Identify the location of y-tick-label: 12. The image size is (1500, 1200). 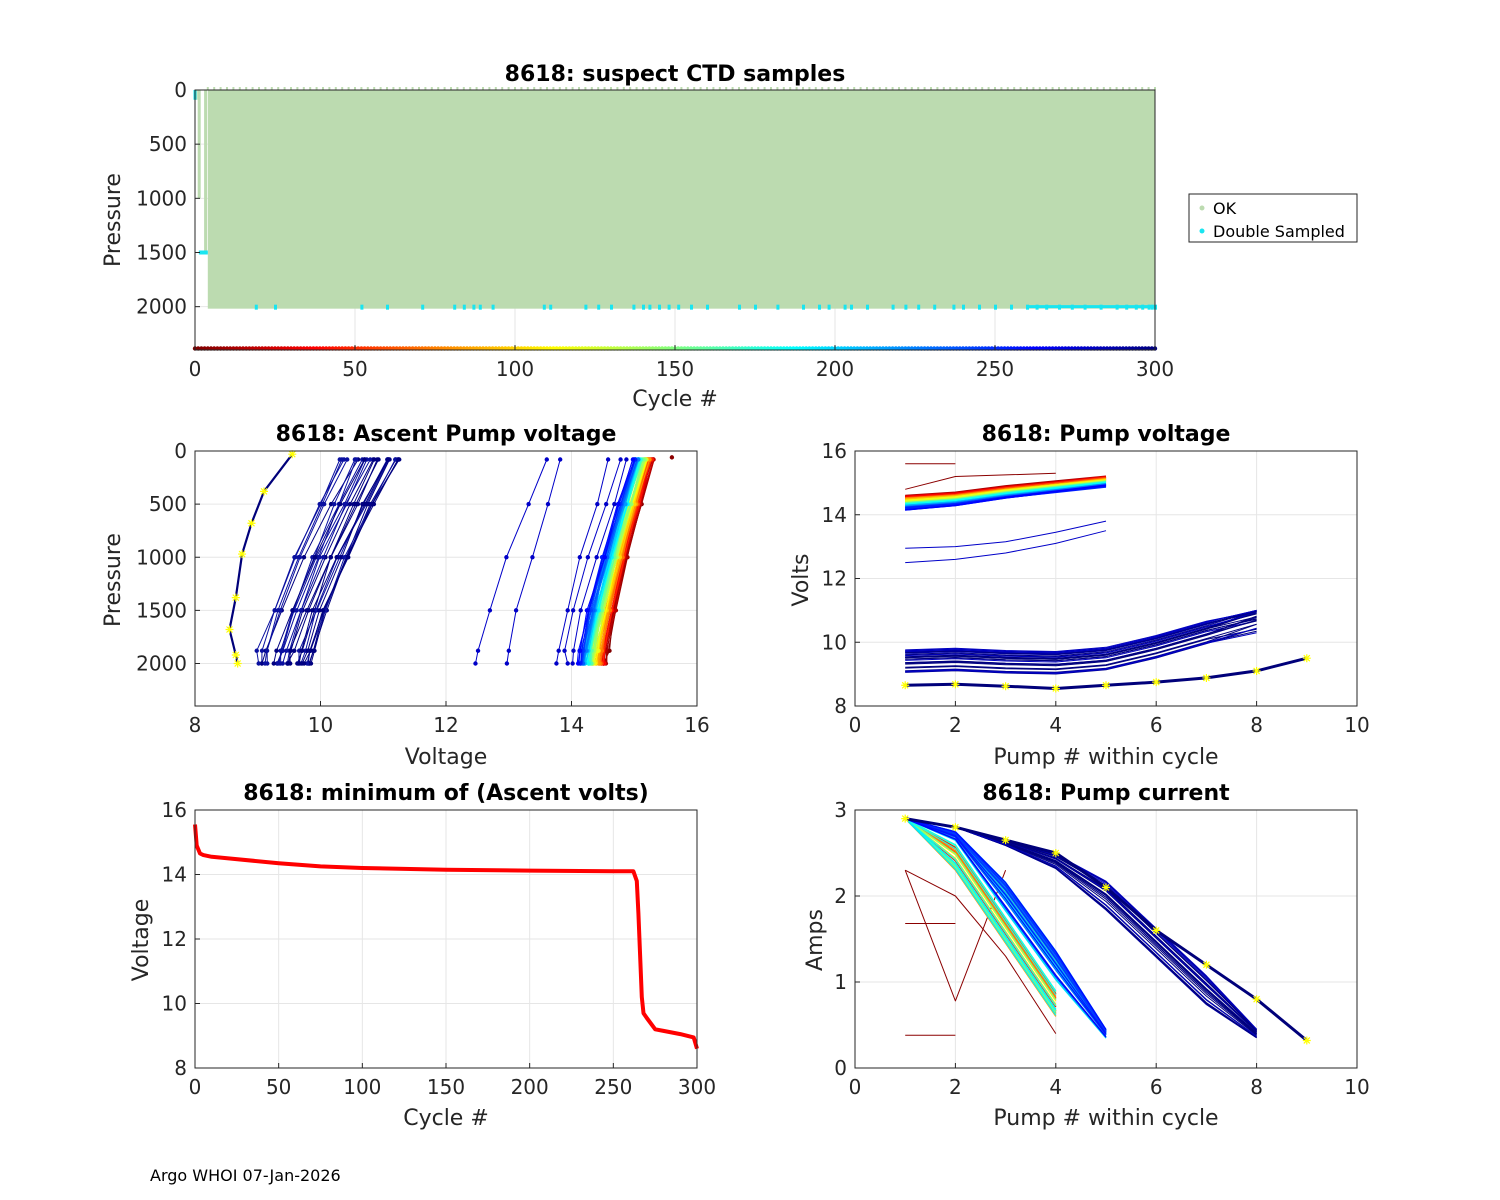
(174, 939).